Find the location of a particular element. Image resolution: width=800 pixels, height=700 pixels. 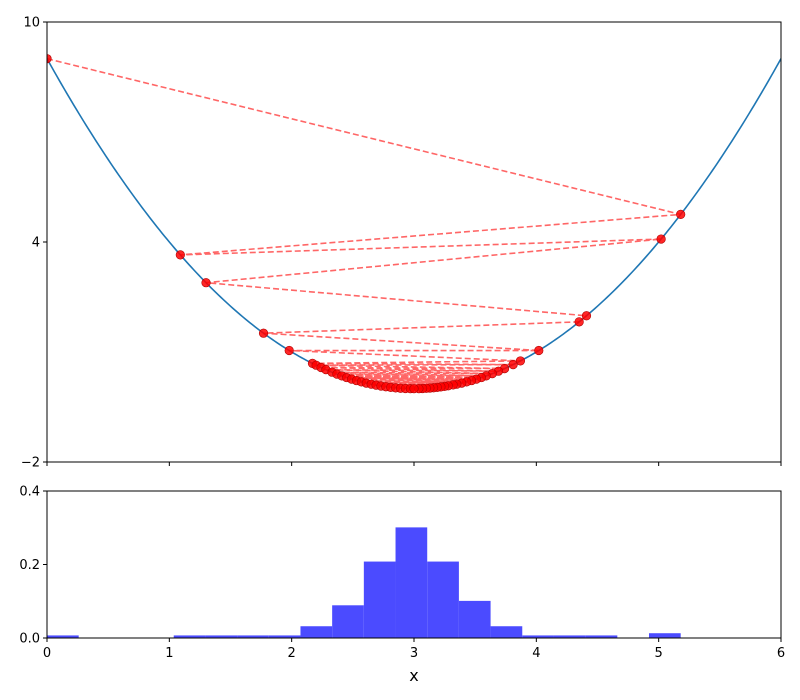

top-ytick-label: 10 is located at coordinates (31, 23).